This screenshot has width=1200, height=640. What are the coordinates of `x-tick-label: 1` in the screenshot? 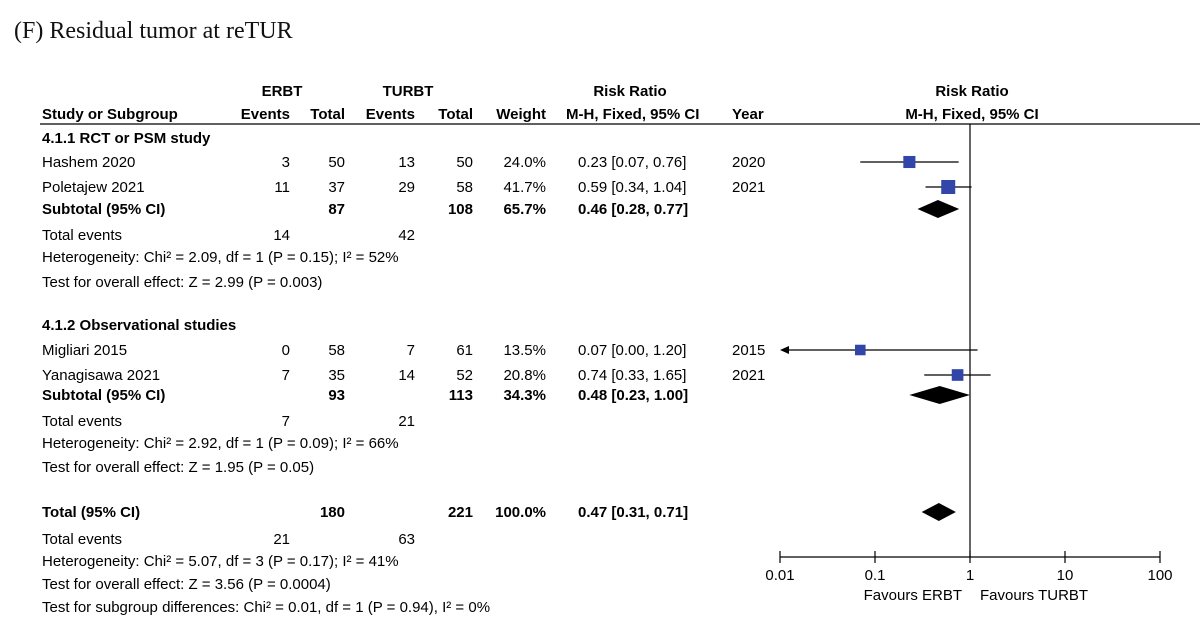 It's located at (970, 575).